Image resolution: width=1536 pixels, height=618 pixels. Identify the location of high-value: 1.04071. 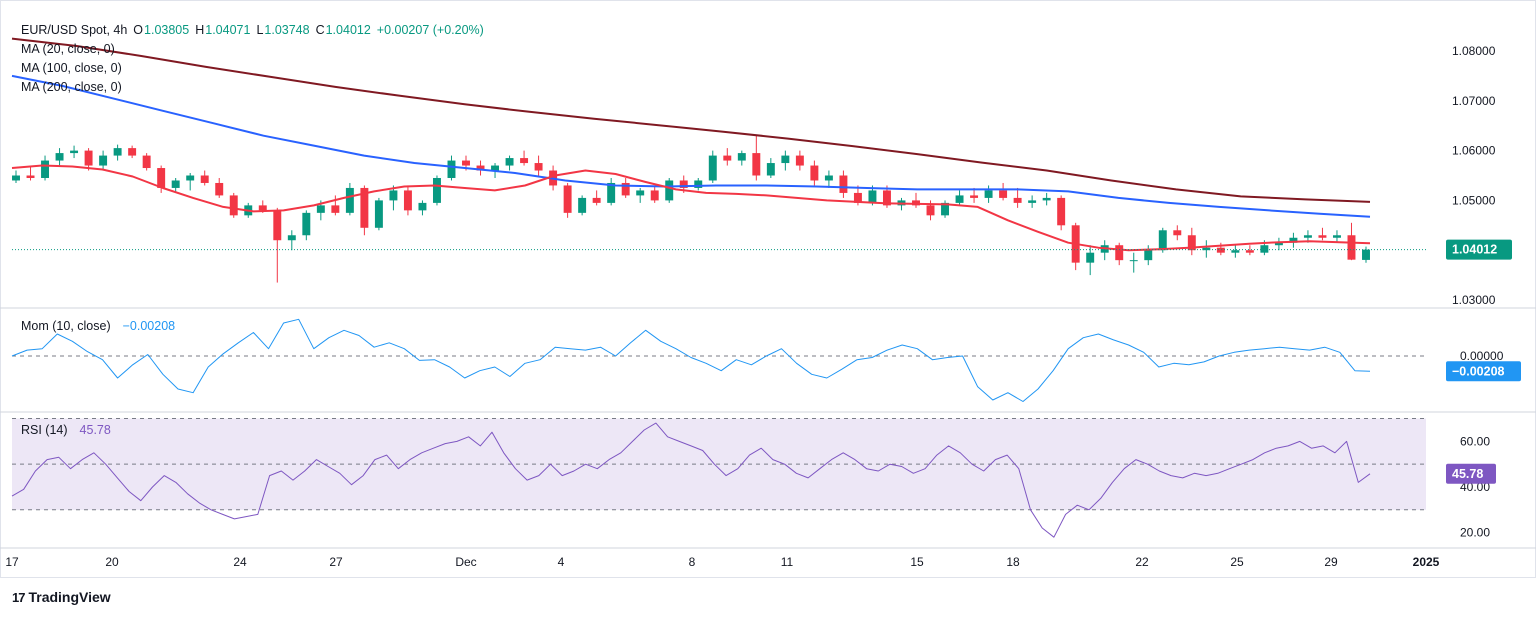
(228, 30).